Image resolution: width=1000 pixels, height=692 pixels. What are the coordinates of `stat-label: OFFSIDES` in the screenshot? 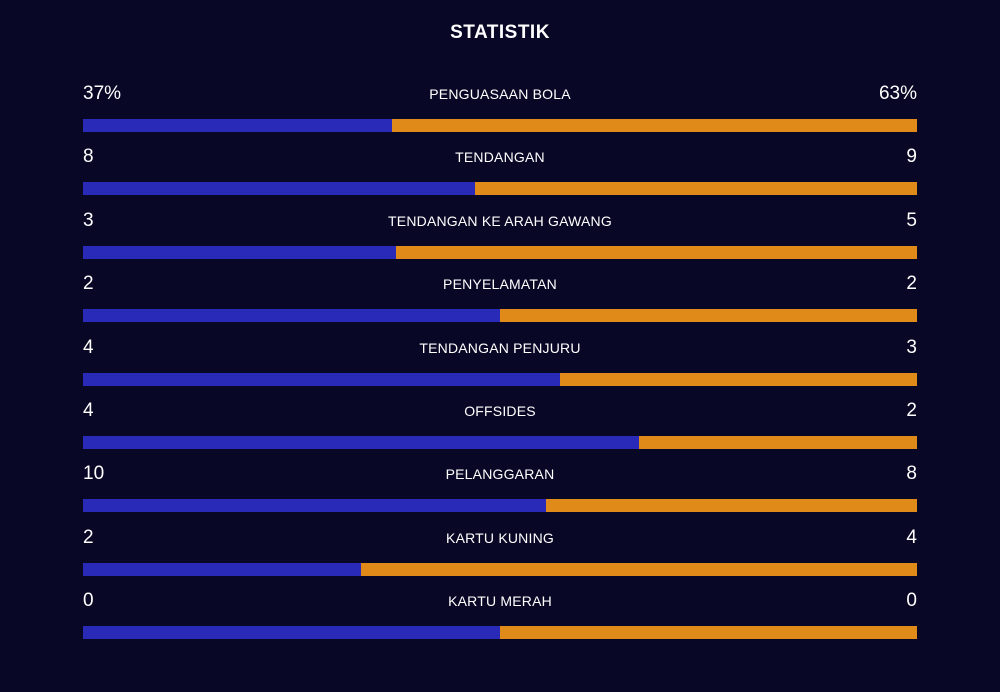 It's located at (500, 410).